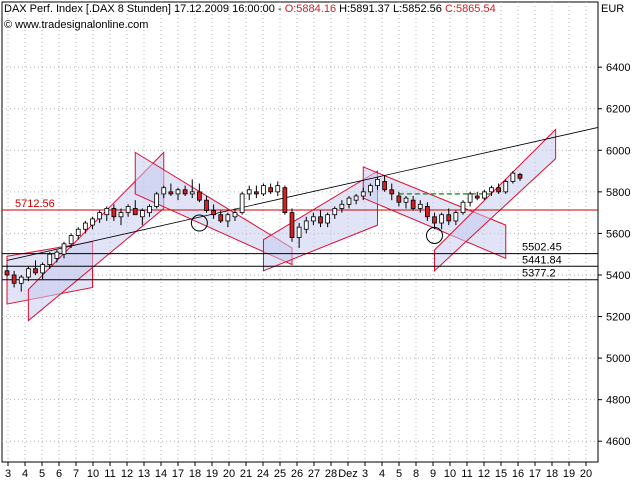 The image size is (640, 485). Describe the element at coordinates (618, 68) in the screenshot. I see `y-tick-label: 6400` at that location.